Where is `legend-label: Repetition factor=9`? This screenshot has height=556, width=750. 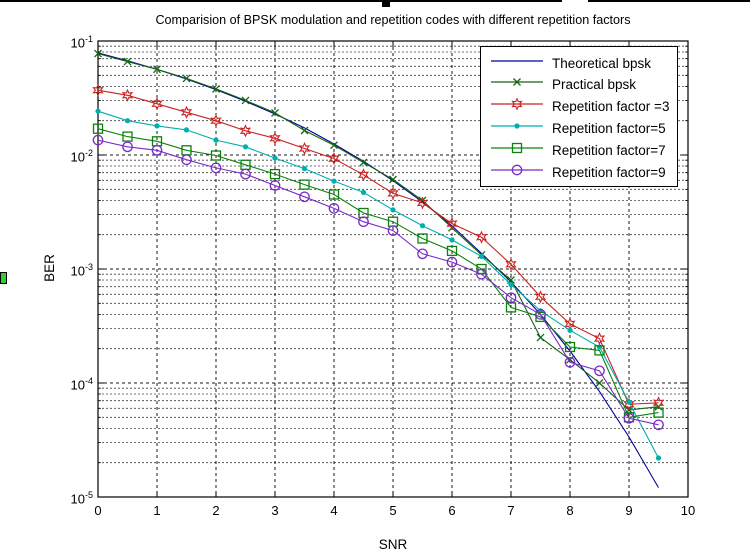
legend-label: Repetition factor=9 is located at coordinates (609, 172).